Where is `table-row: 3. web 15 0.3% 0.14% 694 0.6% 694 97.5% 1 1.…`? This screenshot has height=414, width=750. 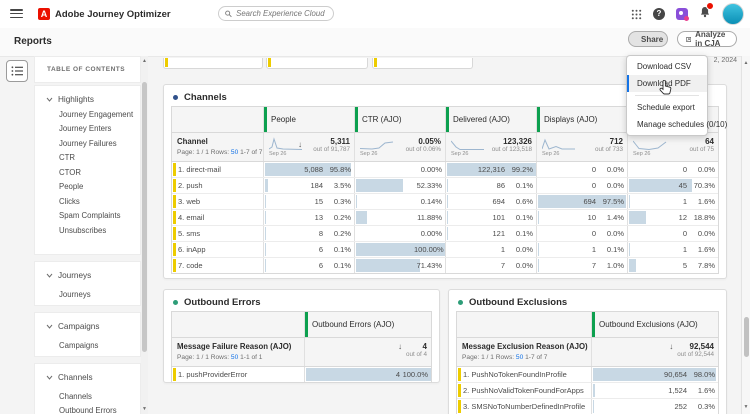 table-row: 3. web 15 0.3% 0.14% 694 0.6% 694 97.5% 1 1.… is located at coordinates (445, 202).